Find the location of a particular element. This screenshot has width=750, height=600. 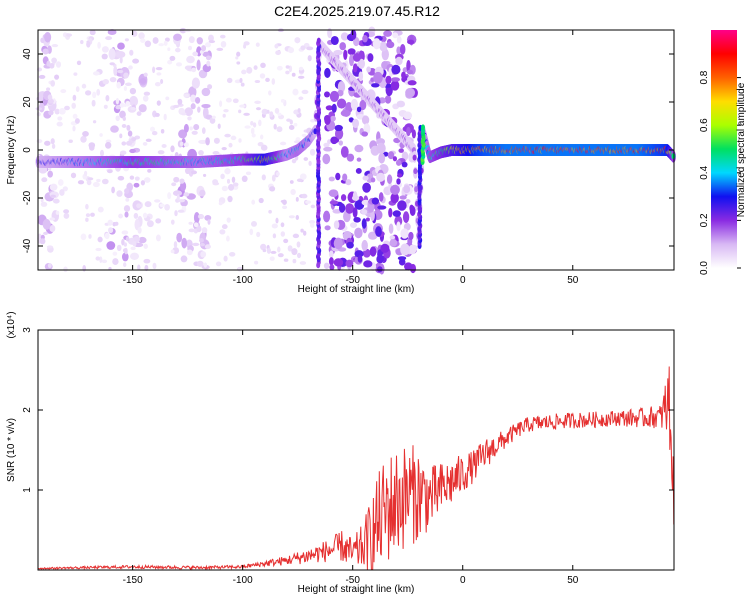

colorbar-ticks: 0.0 0.2 0.4 0.6 0.8 is located at coordinates (720, 172).